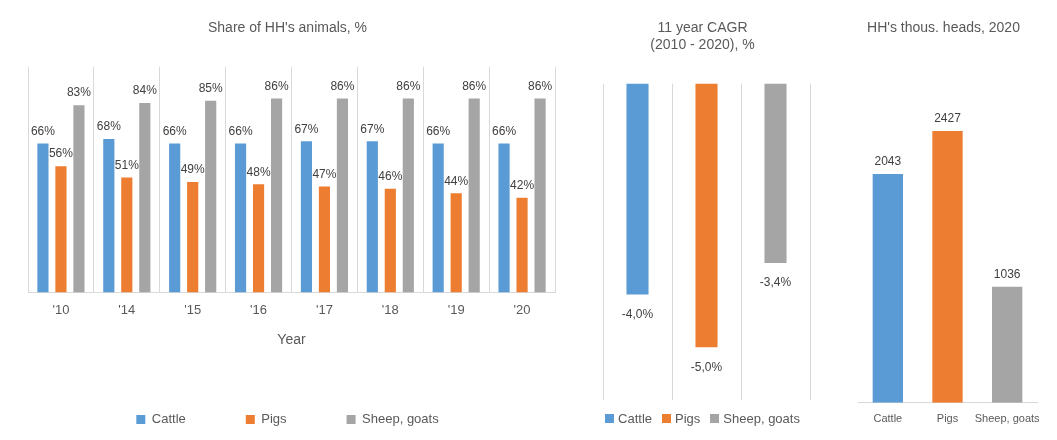 The width and height of the screenshot is (1057, 440). What do you see at coordinates (637, 313) in the screenshot?
I see `data-label: -4,0%` at bounding box center [637, 313].